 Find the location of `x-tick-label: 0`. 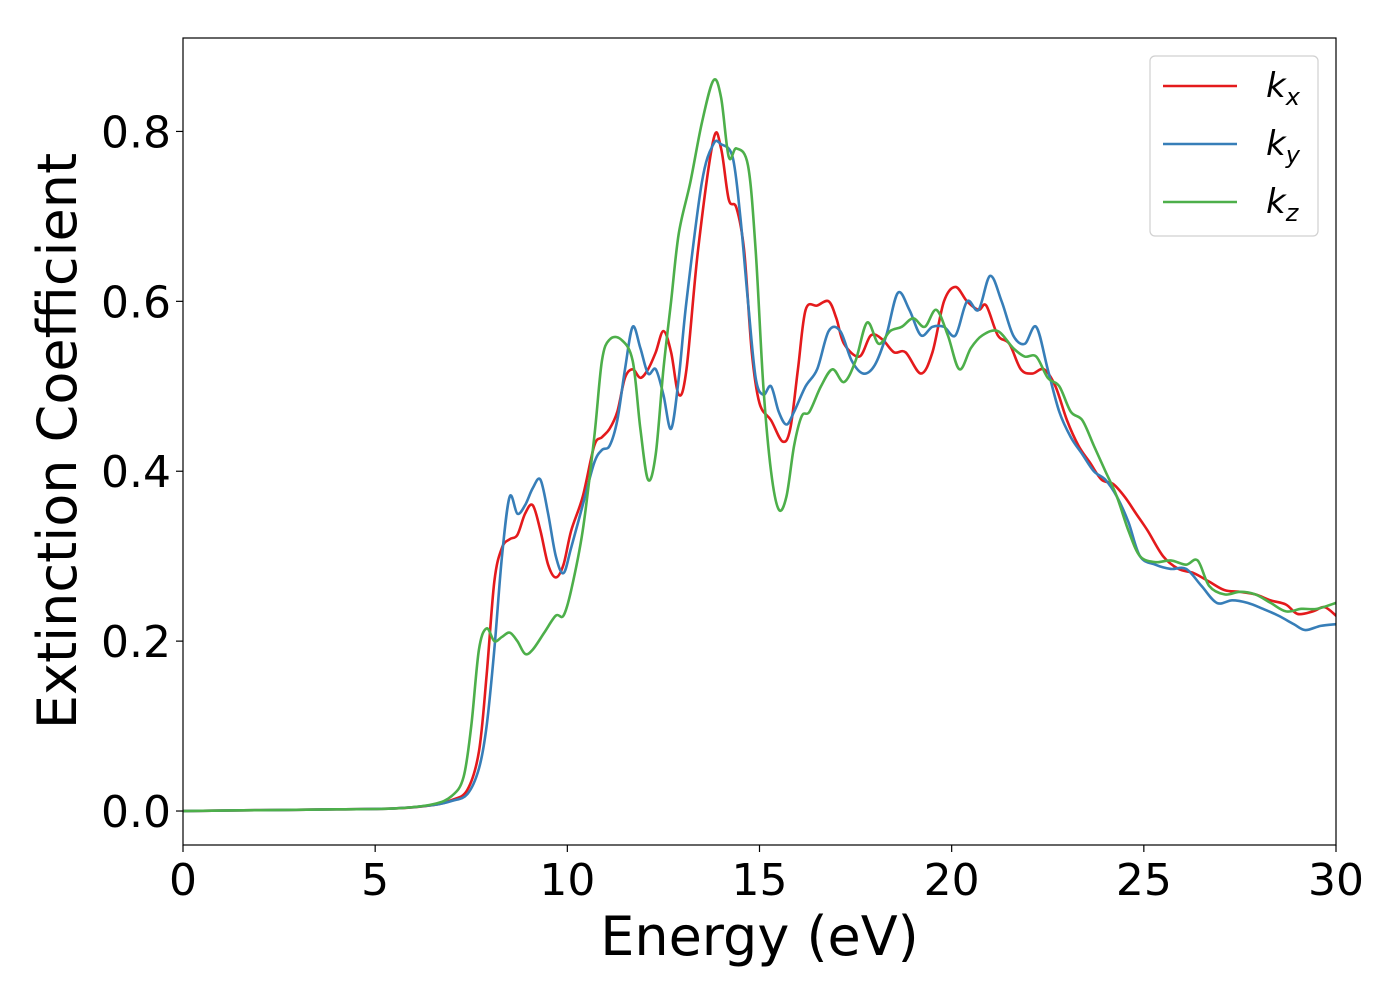

x-tick-label: 0 is located at coordinates (183, 880).